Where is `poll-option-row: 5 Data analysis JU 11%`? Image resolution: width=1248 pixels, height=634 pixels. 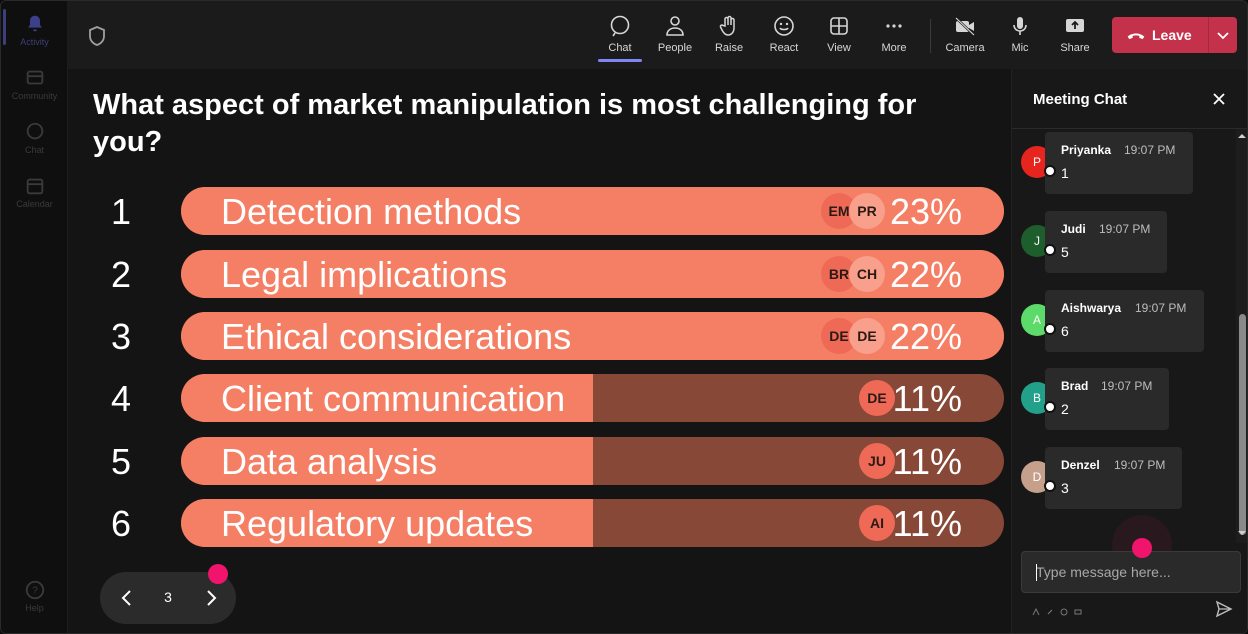 poll-option-row: 5 Data analysis JU 11% is located at coordinates (552, 461).